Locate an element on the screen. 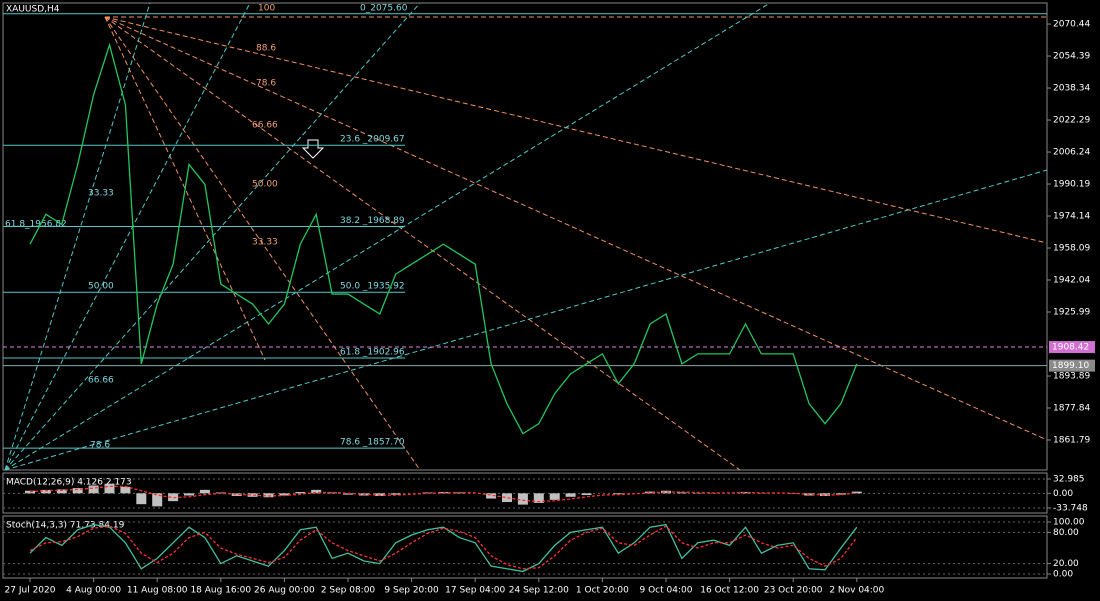 This screenshot has width=1100, height=601. y-tick-label: 1925.99 is located at coordinates (1071, 313).